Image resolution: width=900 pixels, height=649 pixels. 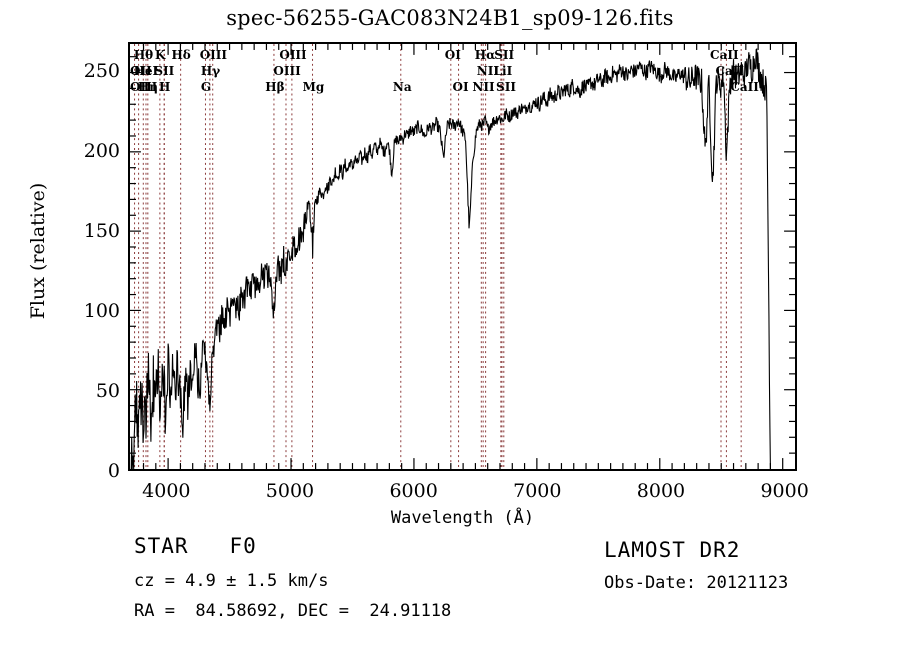 What do you see at coordinates (462, 518) in the screenshot?
I see `x-axis-title: Wavelength (Å)` at bounding box center [462, 518].